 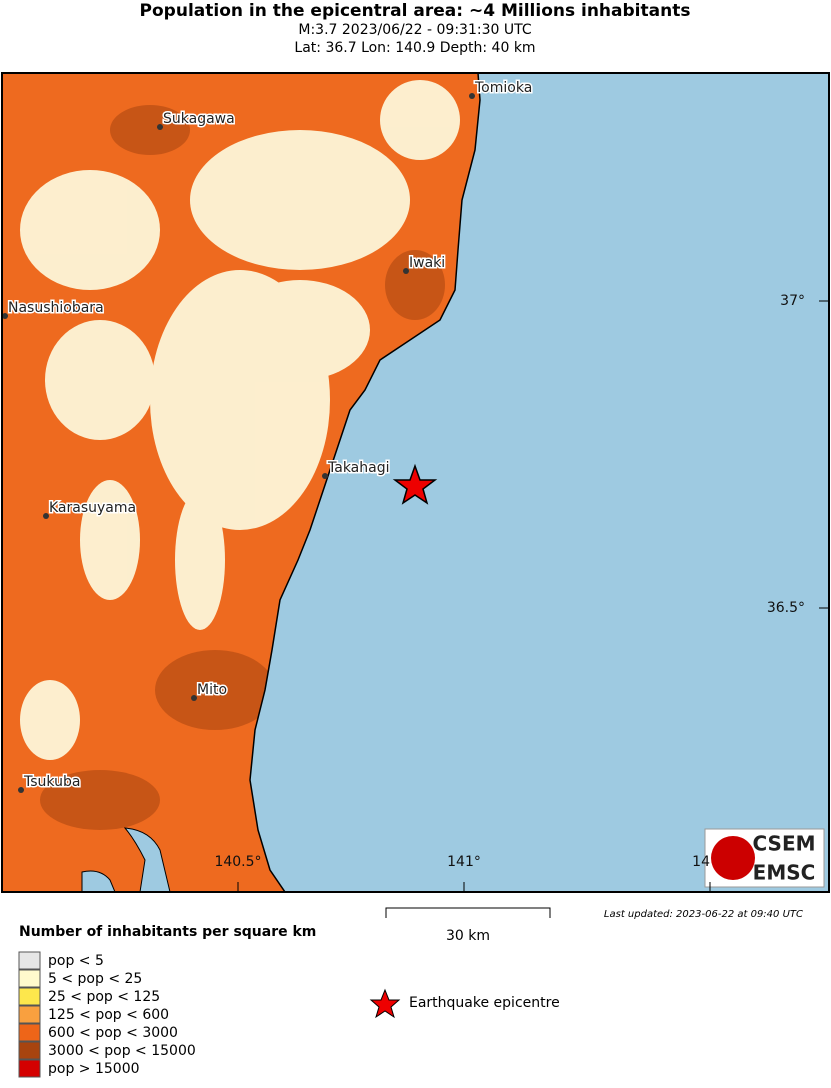 I want to click on legend-label: 3000 < pop < 15000, so click(x=122, y=1051).